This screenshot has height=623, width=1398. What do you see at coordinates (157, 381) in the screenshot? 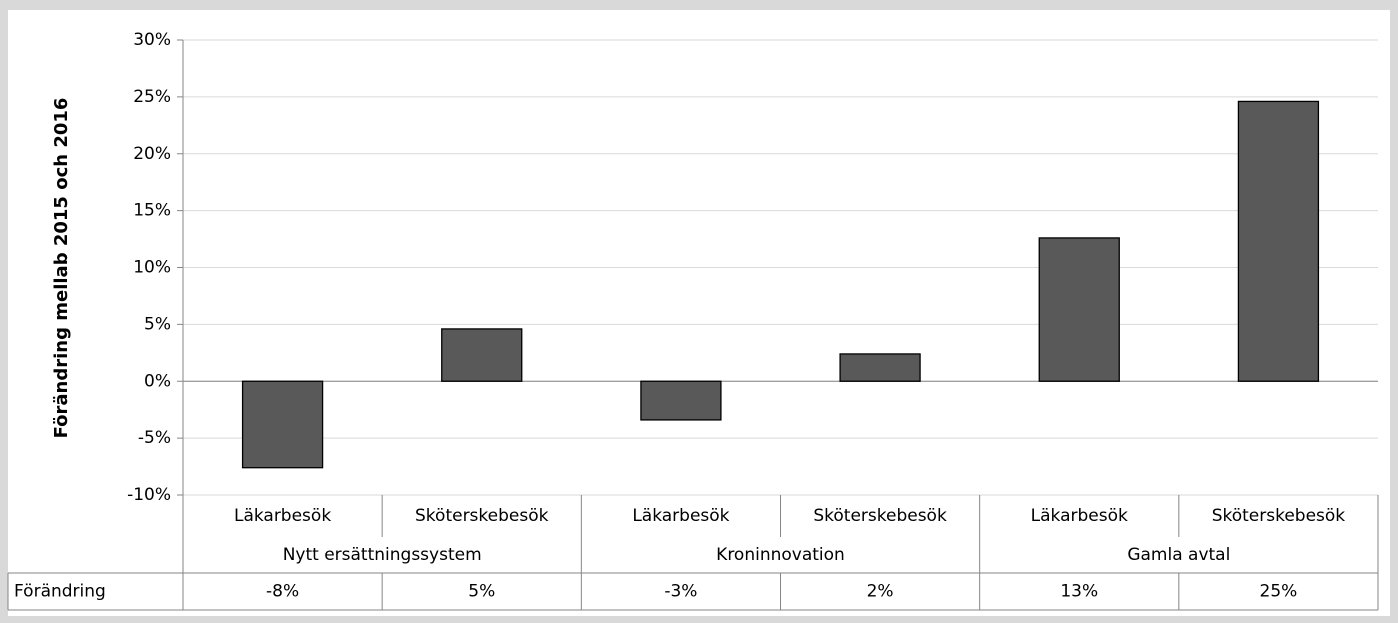
I see `y-tick-label: 0%` at bounding box center [157, 381].